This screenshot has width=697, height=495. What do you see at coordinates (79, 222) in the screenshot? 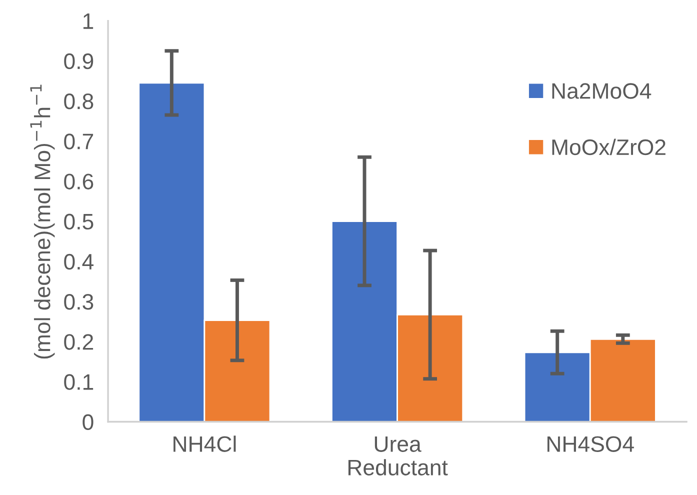
I see `y-tick-label: 0.5` at bounding box center [79, 222].